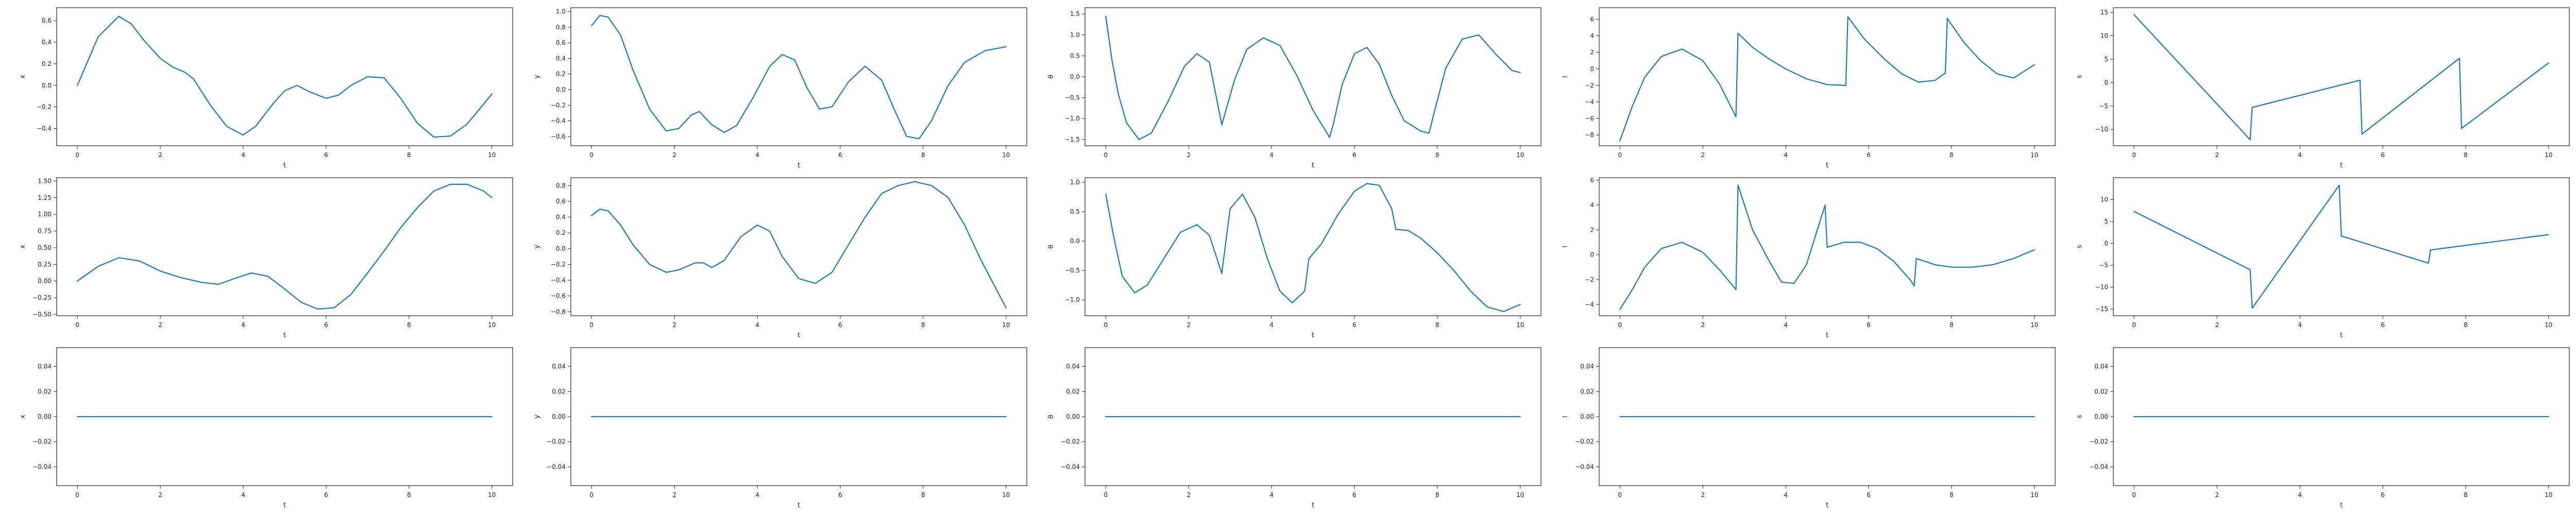 The width and height of the screenshot is (2576, 515). What do you see at coordinates (1073, 366) in the screenshot?
I see `y-tick-label: 0.04` at bounding box center [1073, 366].